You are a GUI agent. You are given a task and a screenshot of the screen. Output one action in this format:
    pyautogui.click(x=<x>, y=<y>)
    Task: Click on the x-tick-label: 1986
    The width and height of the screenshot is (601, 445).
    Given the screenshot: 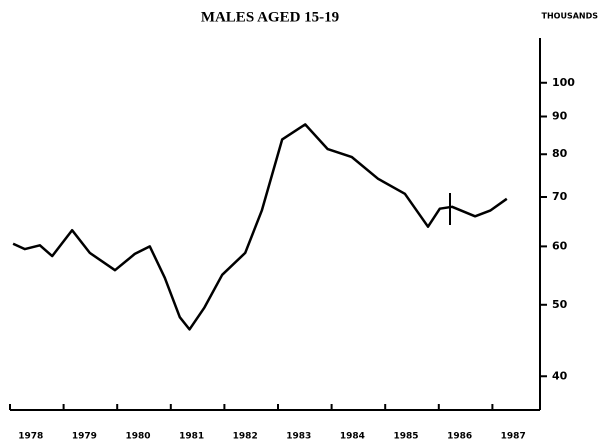 What is the action you would take?
    pyautogui.click(x=459, y=437)
    